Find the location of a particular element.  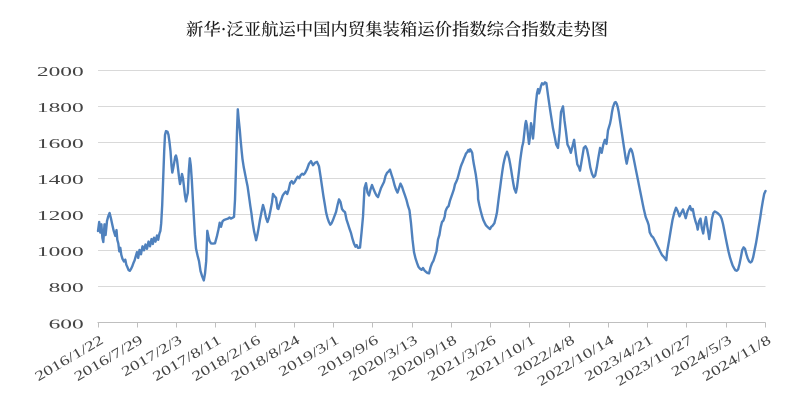

svg-text: 800 is located at coordinates (66, 287).